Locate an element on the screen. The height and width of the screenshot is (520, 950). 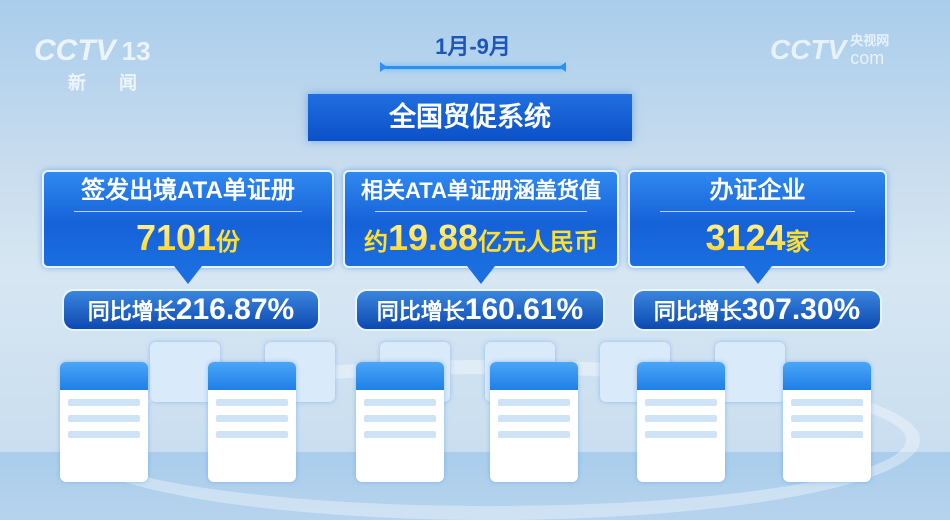
cctv13-logo: CCTV 13 新 闻 is located at coordinates (92, 64).